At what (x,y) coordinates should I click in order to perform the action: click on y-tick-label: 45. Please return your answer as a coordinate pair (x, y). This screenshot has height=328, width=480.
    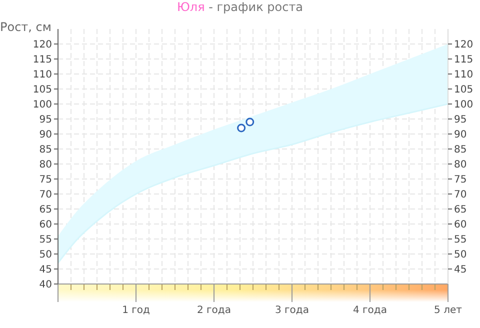
    Looking at the image, I should click on (45, 270).